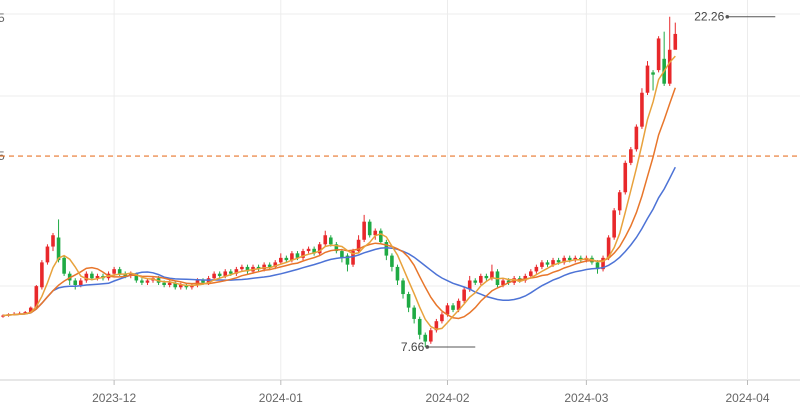  I want to click on x-tick-label: 2024-04, so click(747, 398).